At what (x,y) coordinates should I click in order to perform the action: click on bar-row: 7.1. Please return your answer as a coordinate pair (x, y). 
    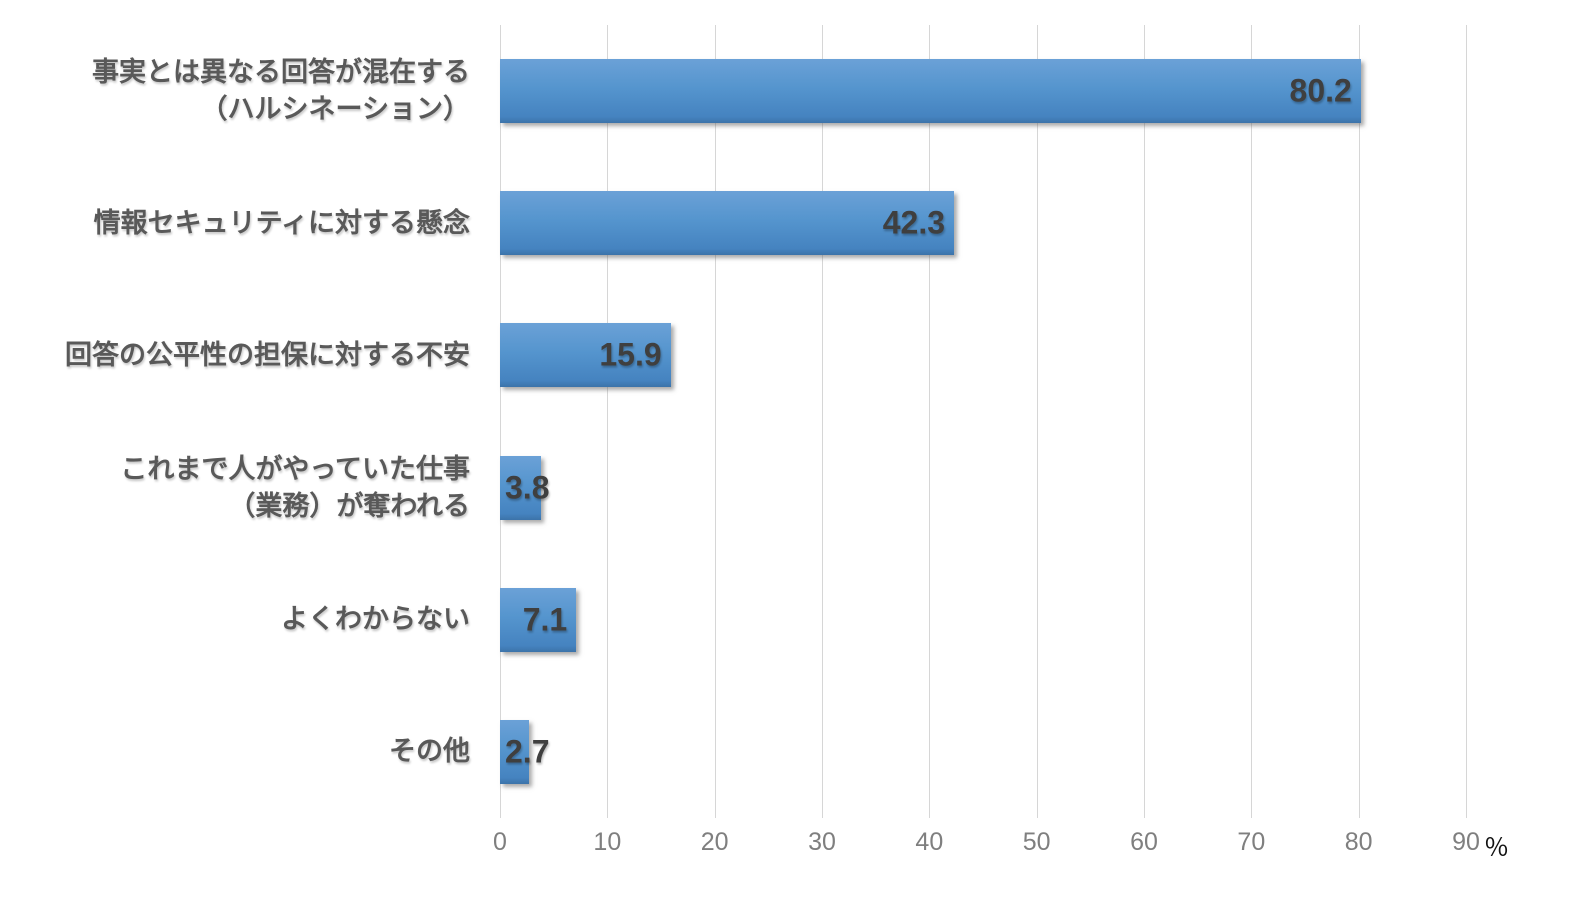
    Looking at the image, I should click on (983, 620).